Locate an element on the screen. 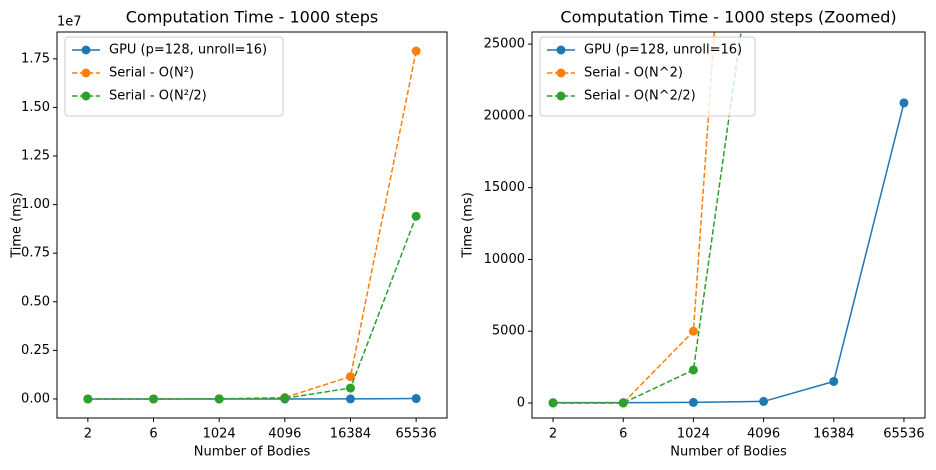  y-tick-label: 0.25 is located at coordinates (35, 350).